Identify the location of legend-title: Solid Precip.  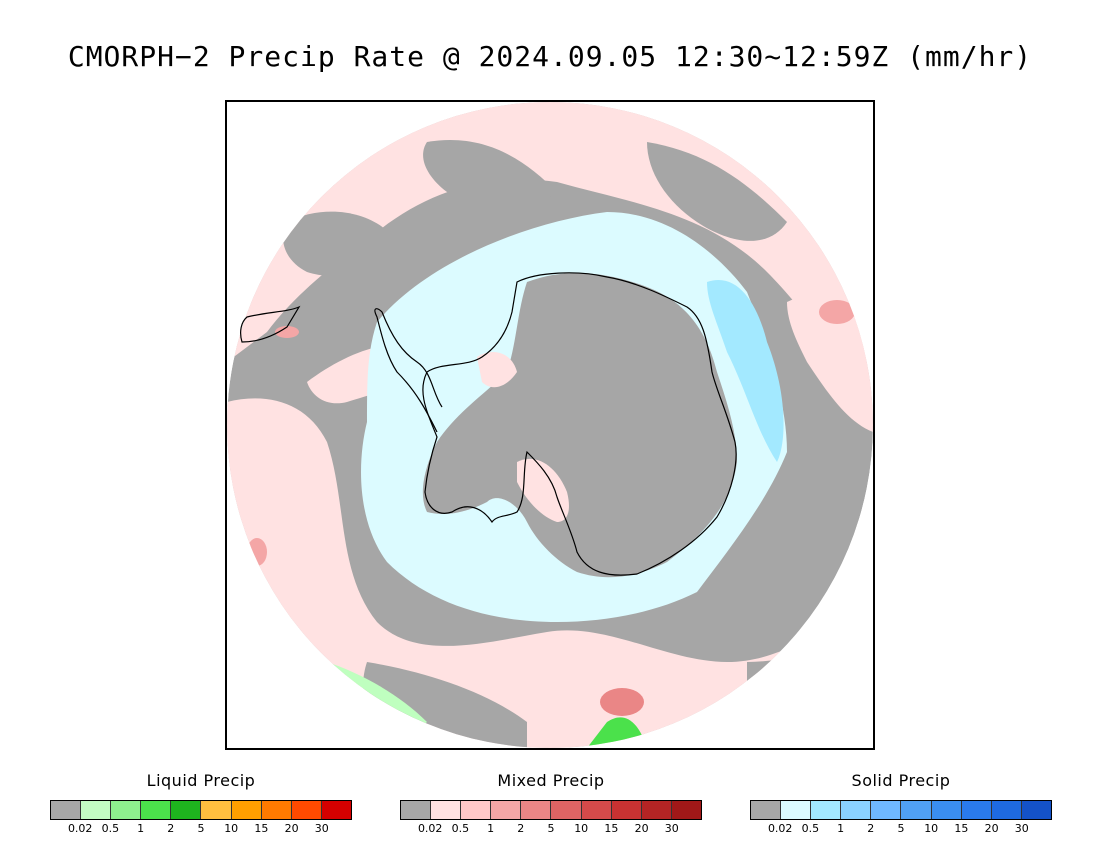
(901, 780).